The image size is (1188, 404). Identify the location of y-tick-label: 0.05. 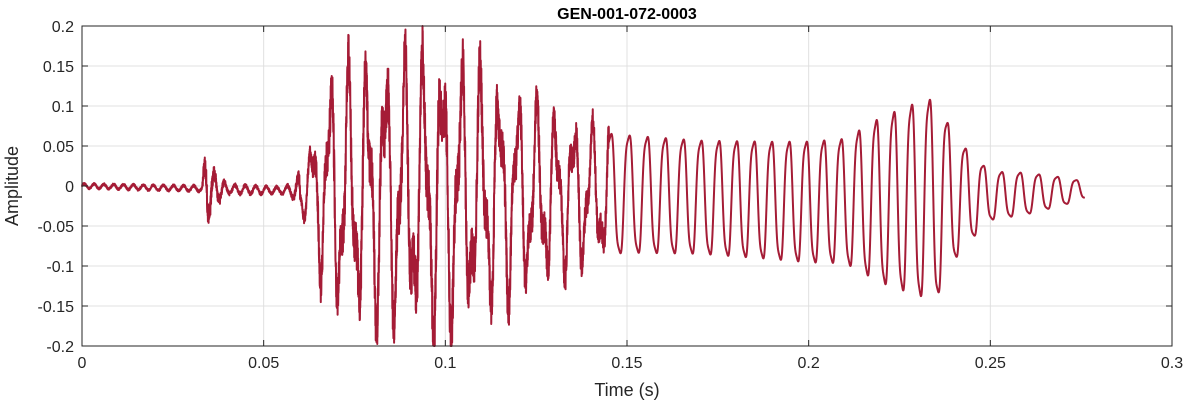
(58, 147).